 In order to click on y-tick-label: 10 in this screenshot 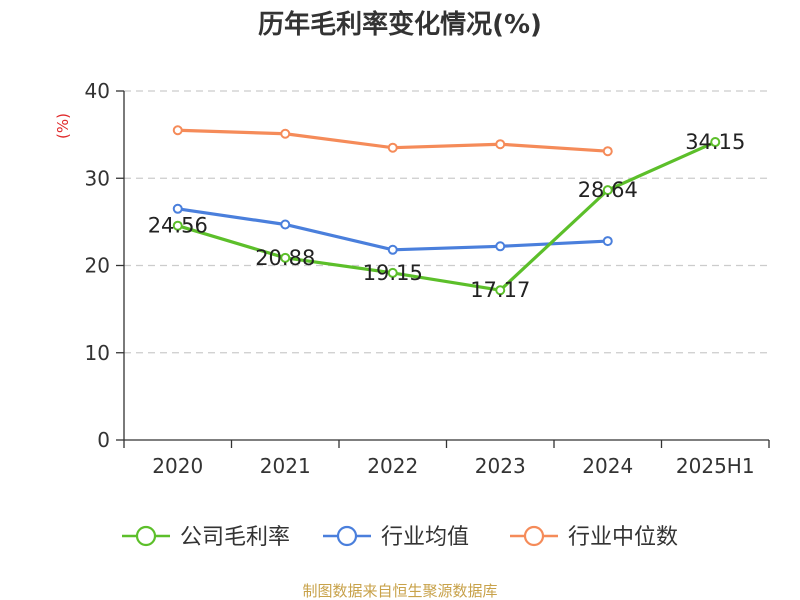, I will do `click(97, 353)`.